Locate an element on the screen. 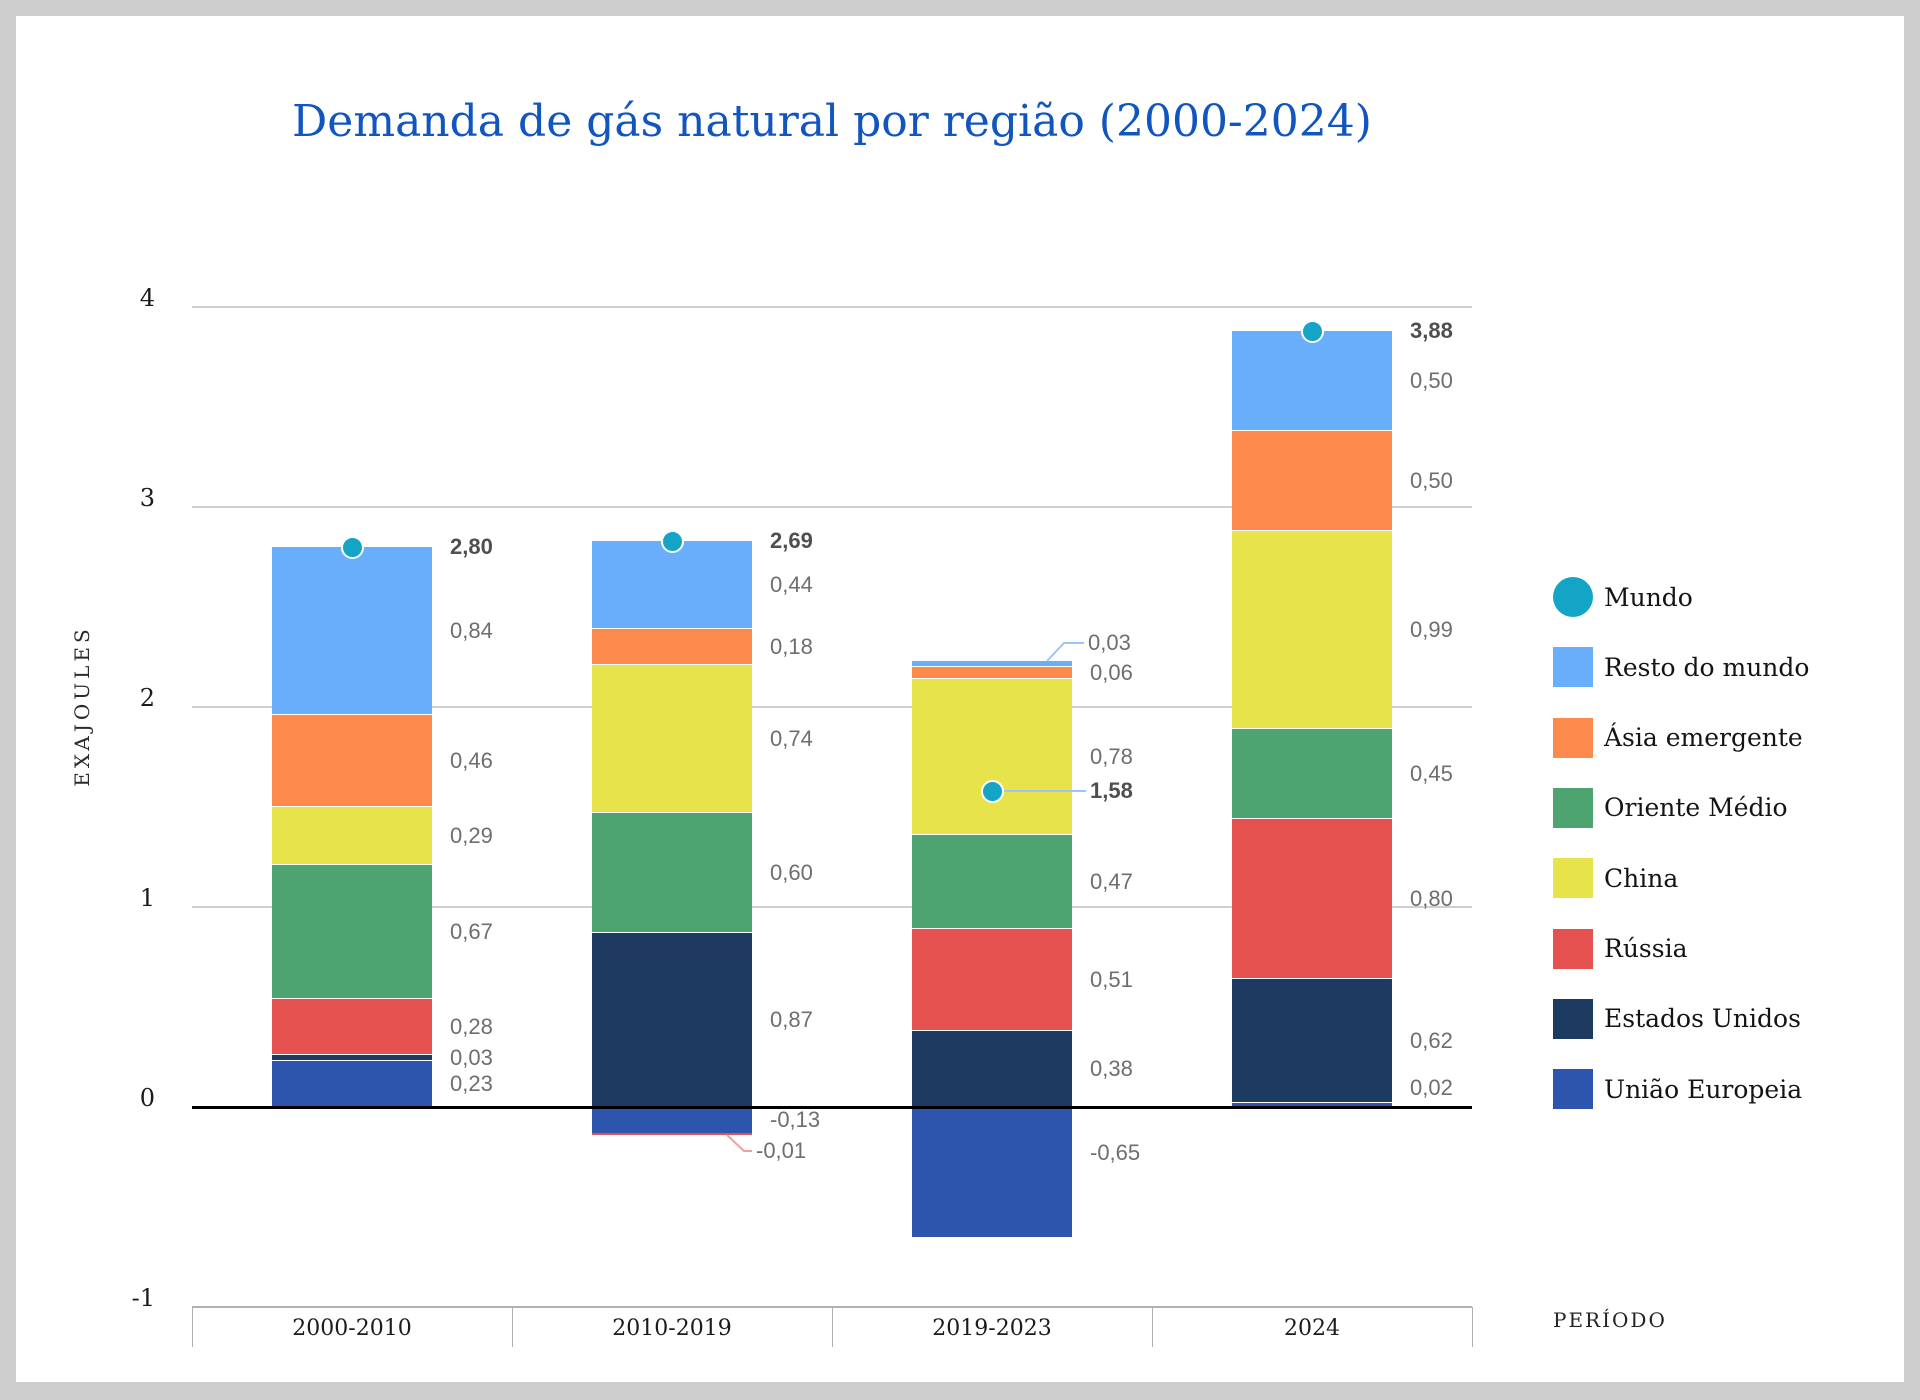  category-label: 2000-2010 is located at coordinates (352, 1328).